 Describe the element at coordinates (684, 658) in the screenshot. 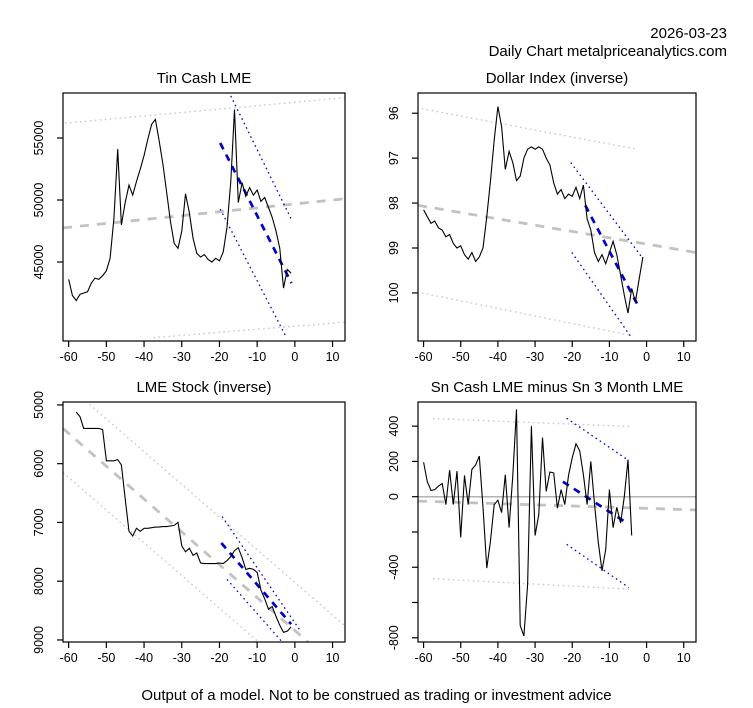

I see `sn-cash-minus-3month-x-tick-label: 10` at that location.